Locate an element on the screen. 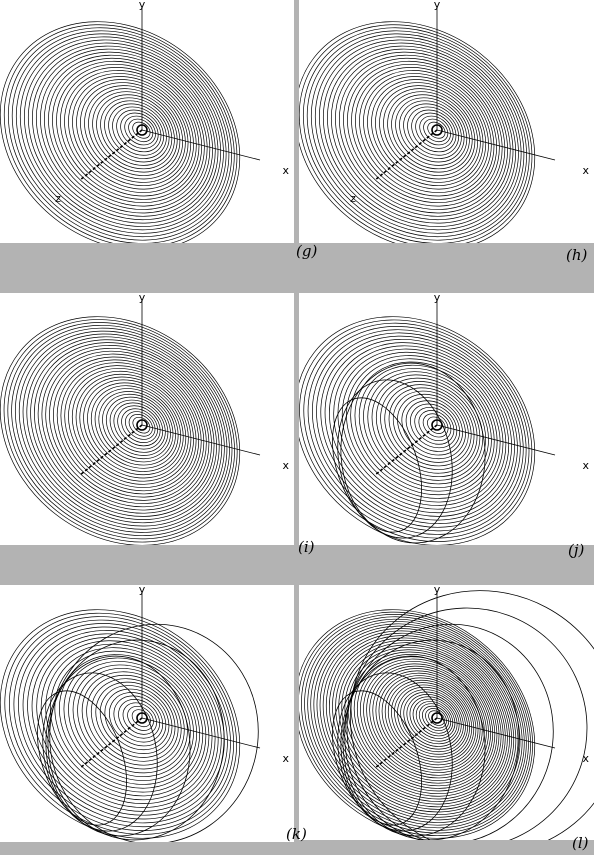  spiral-plot-h: y x z is located at coordinates (444, 121).